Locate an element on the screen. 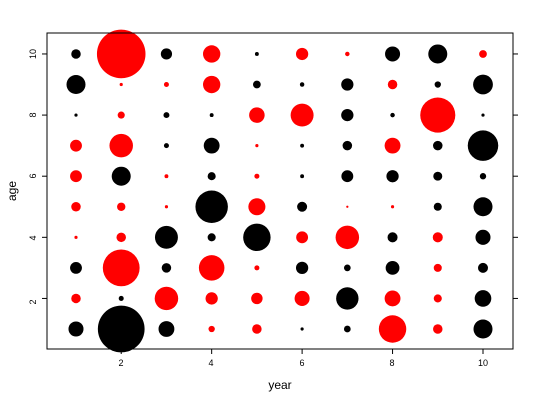  x-tick-label-2: 2 is located at coordinates (120, 363).